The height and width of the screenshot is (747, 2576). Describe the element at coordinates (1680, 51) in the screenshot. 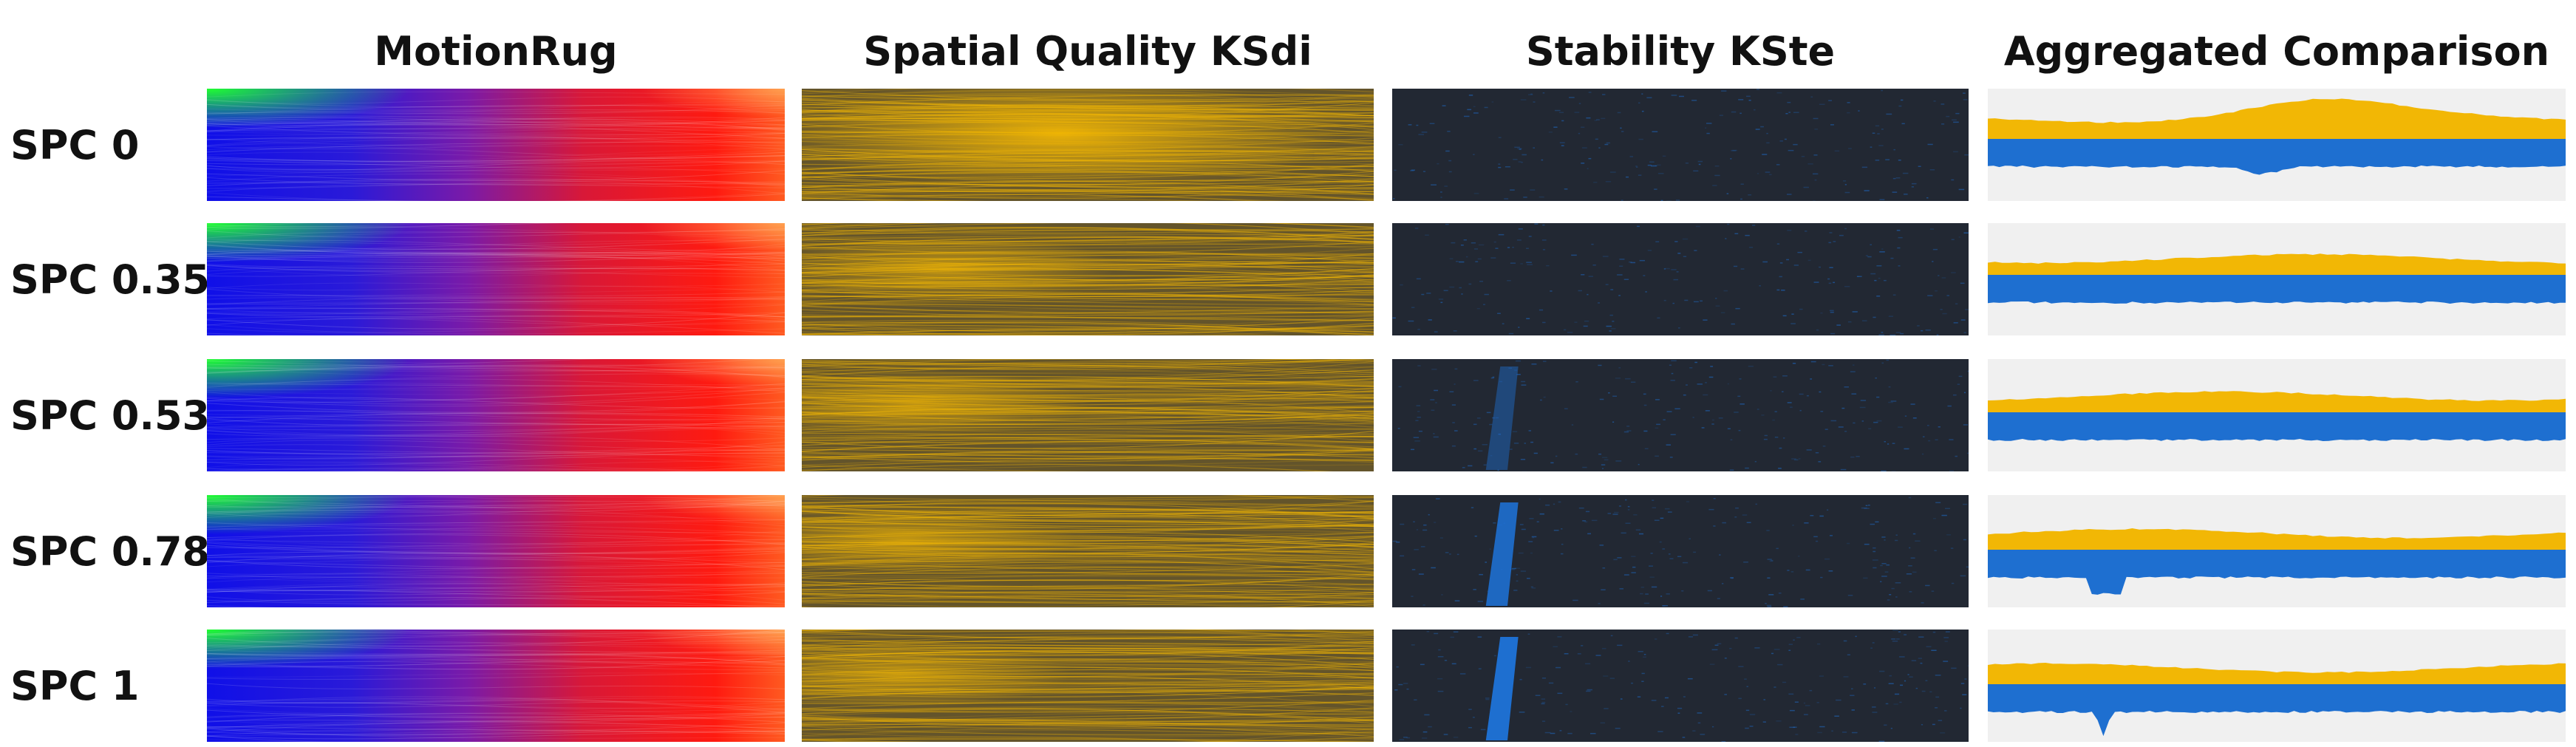

I see `column-title-stability: Stability KSte` at that location.